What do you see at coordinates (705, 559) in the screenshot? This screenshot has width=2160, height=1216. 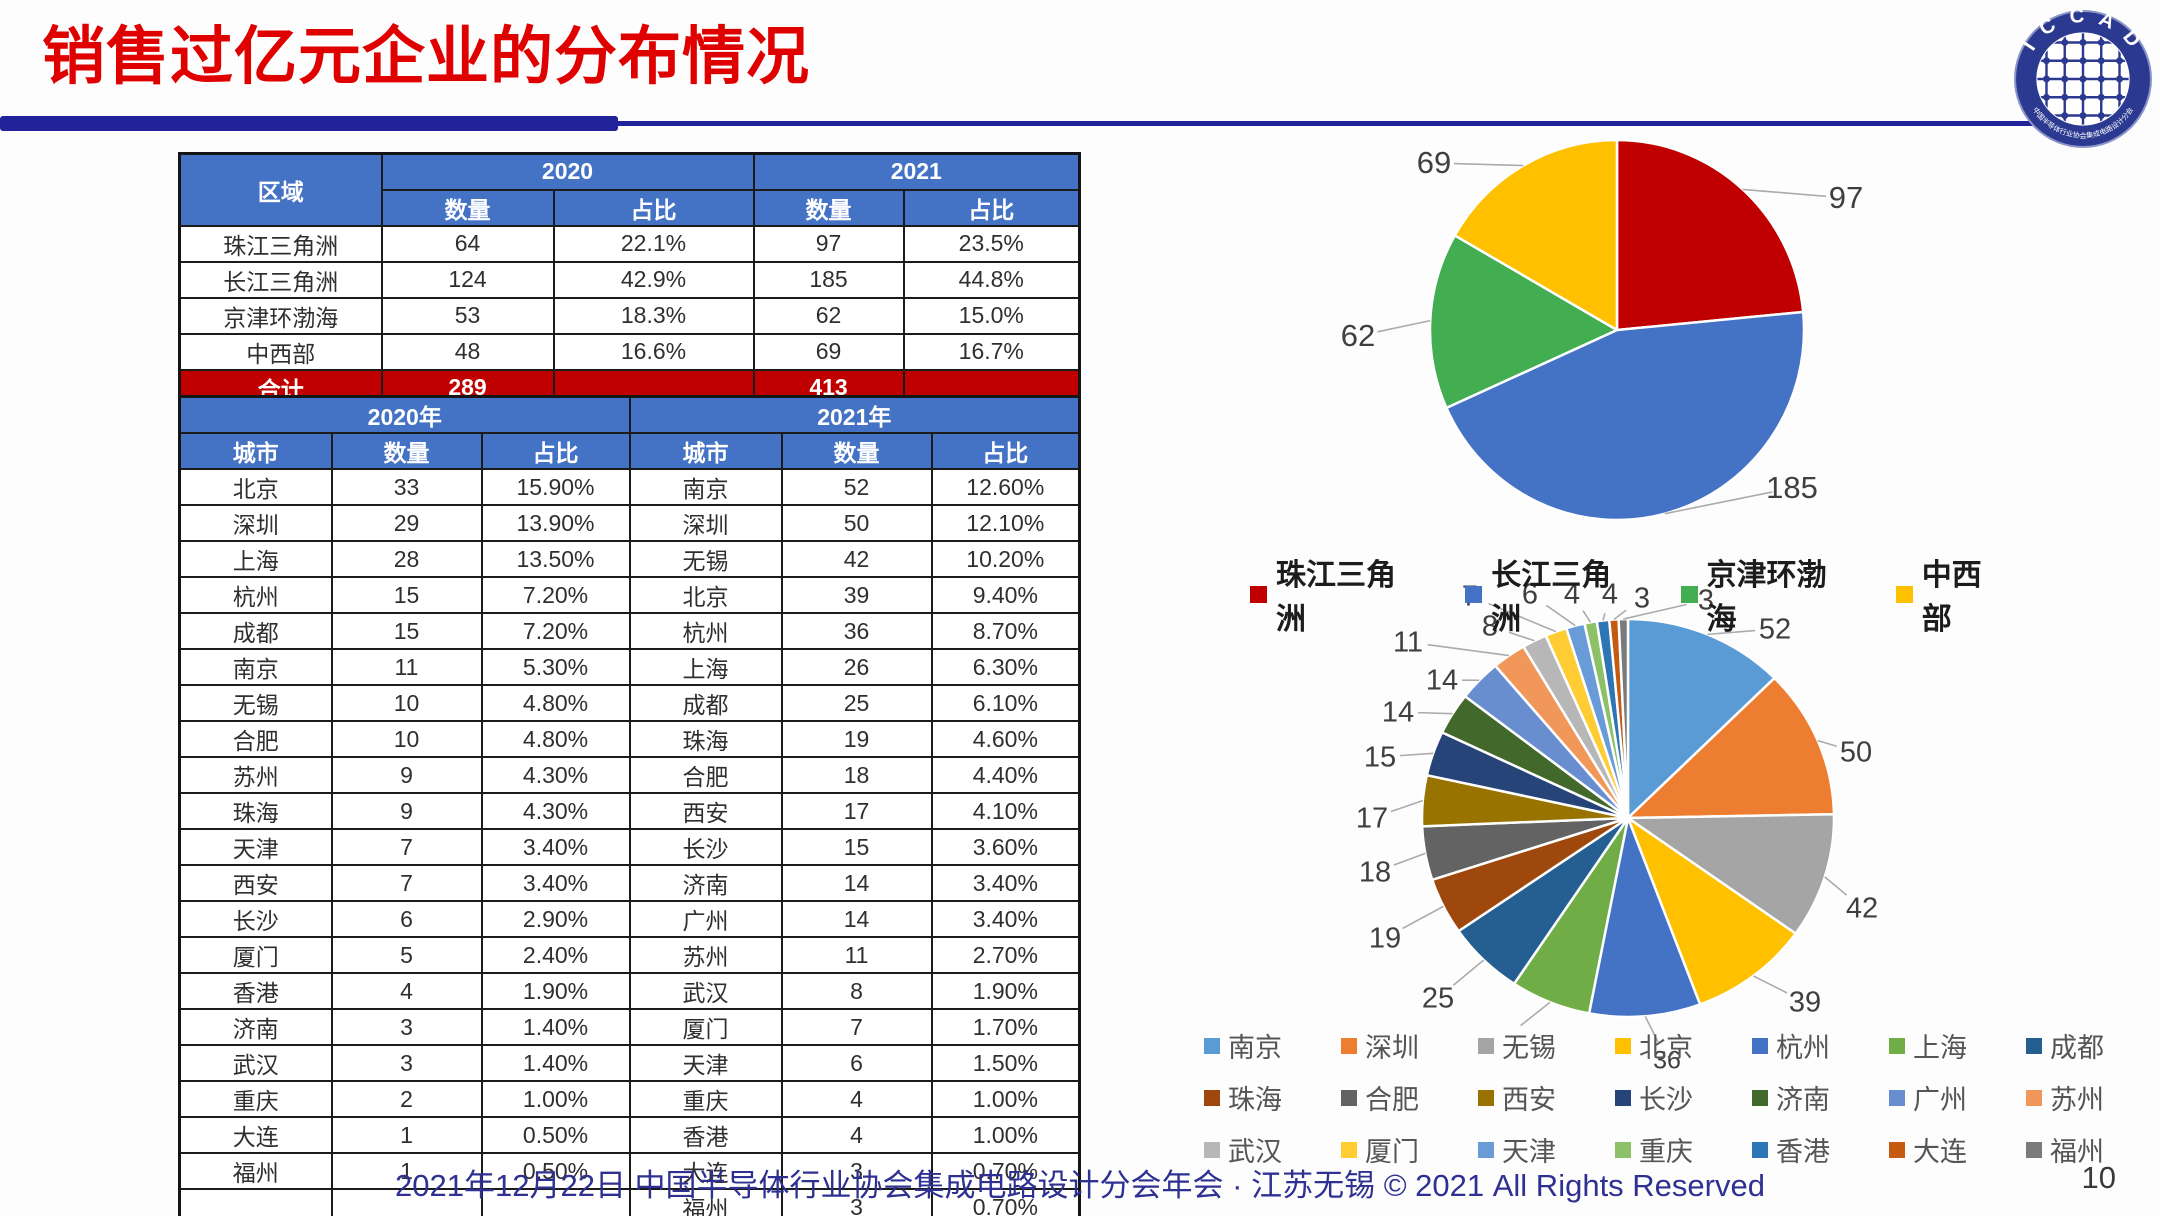 I see `city-name: 无锡` at bounding box center [705, 559].